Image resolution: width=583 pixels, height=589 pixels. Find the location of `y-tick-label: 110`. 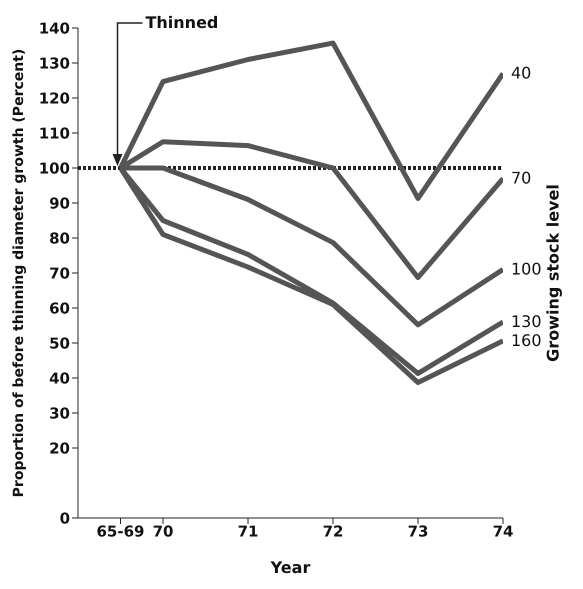

y-tick-label: 110 is located at coordinates (54, 133).